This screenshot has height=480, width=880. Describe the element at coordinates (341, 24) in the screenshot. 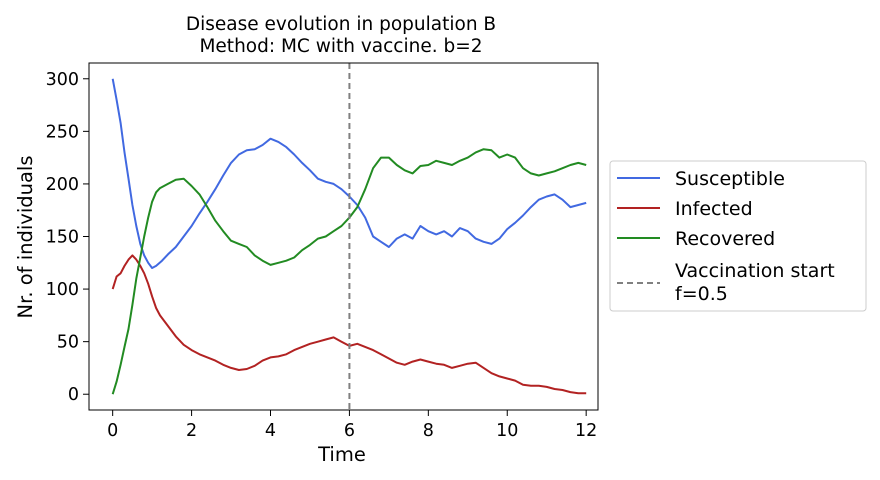

I see `chart-title: Disease evolution in population B` at that location.